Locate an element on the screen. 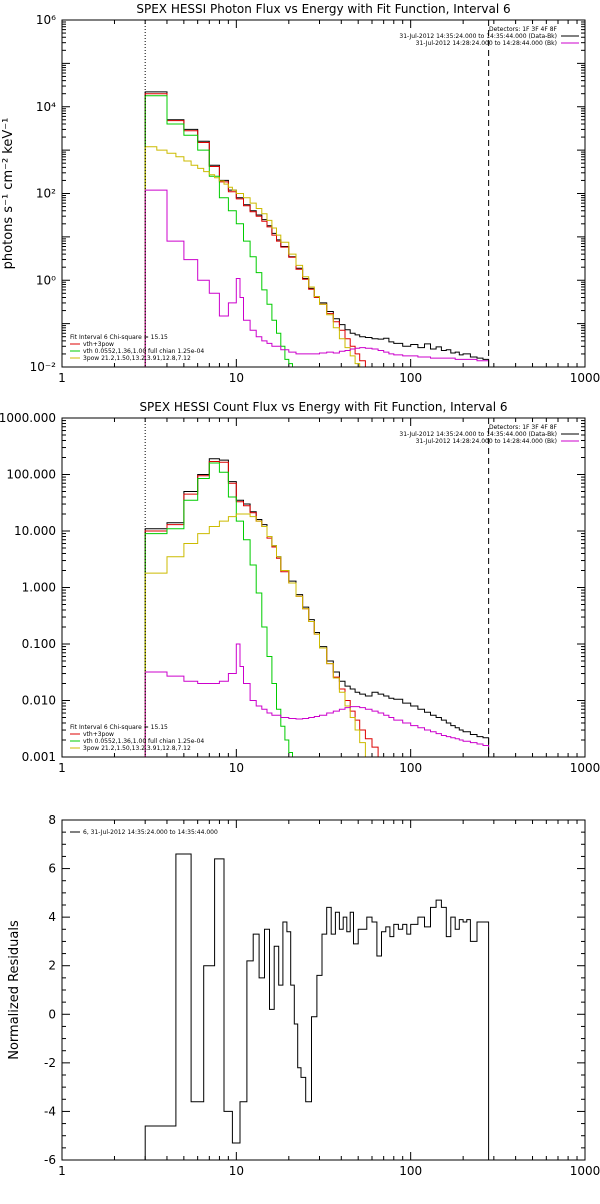  y-tick-label: 1000.000 is located at coordinates (28, 418).